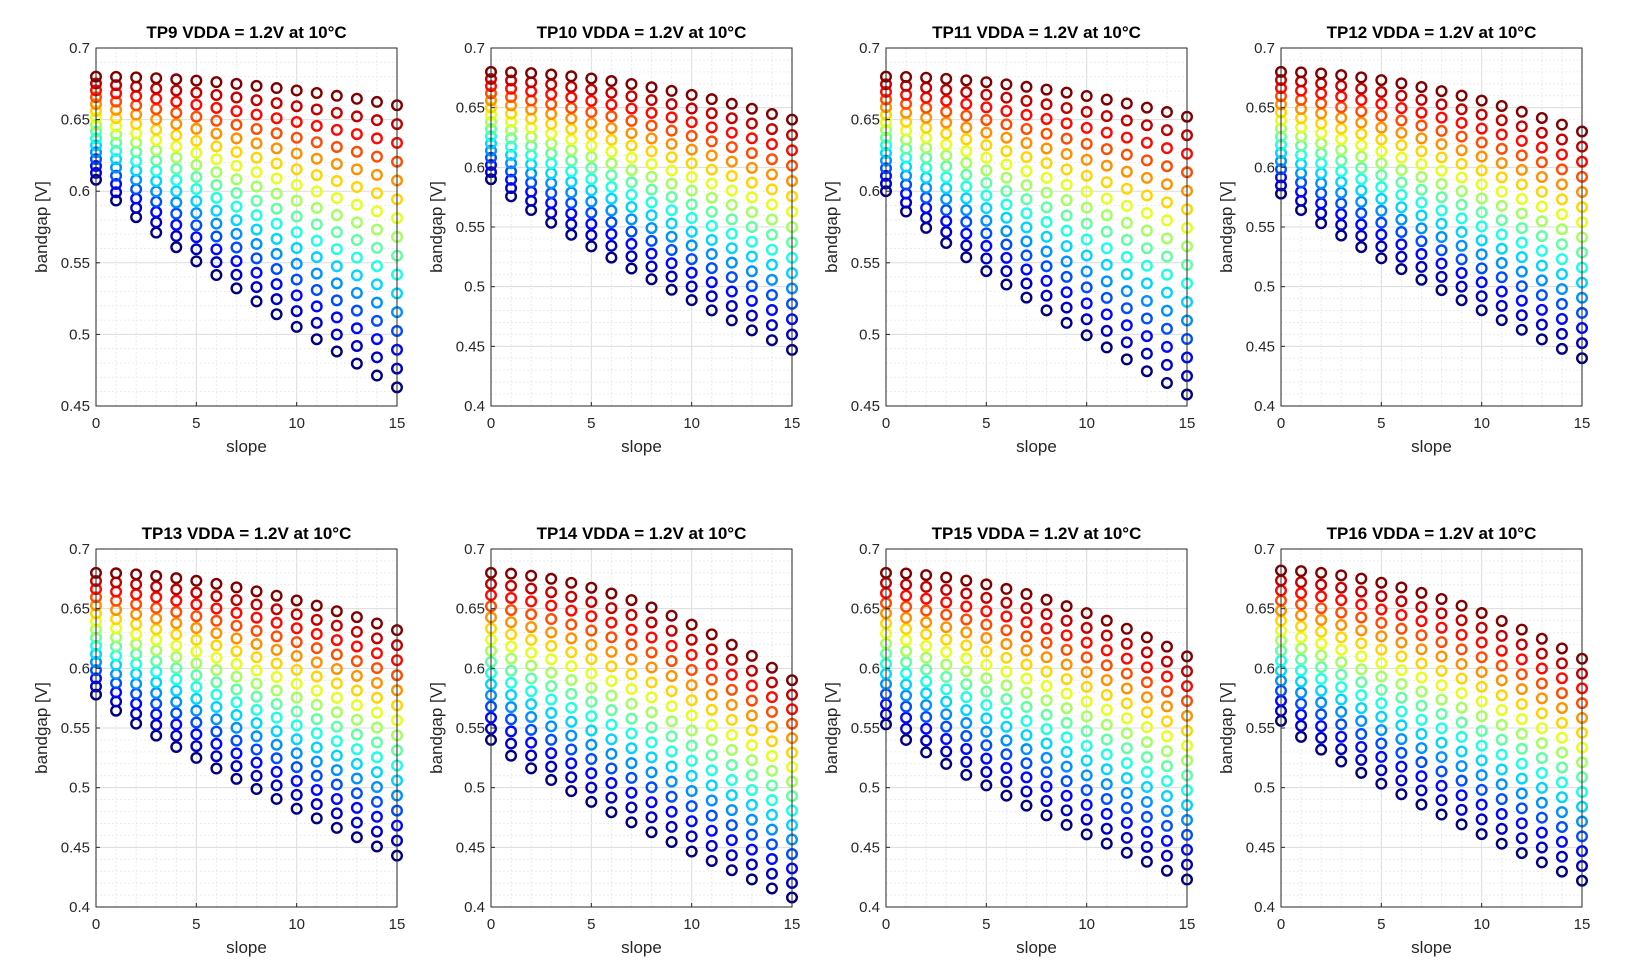  What do you see at coordinates (41, 728) in the screenshot?
I see `y-axis-label: bandgap [V]` at bounding box center [41, 728].